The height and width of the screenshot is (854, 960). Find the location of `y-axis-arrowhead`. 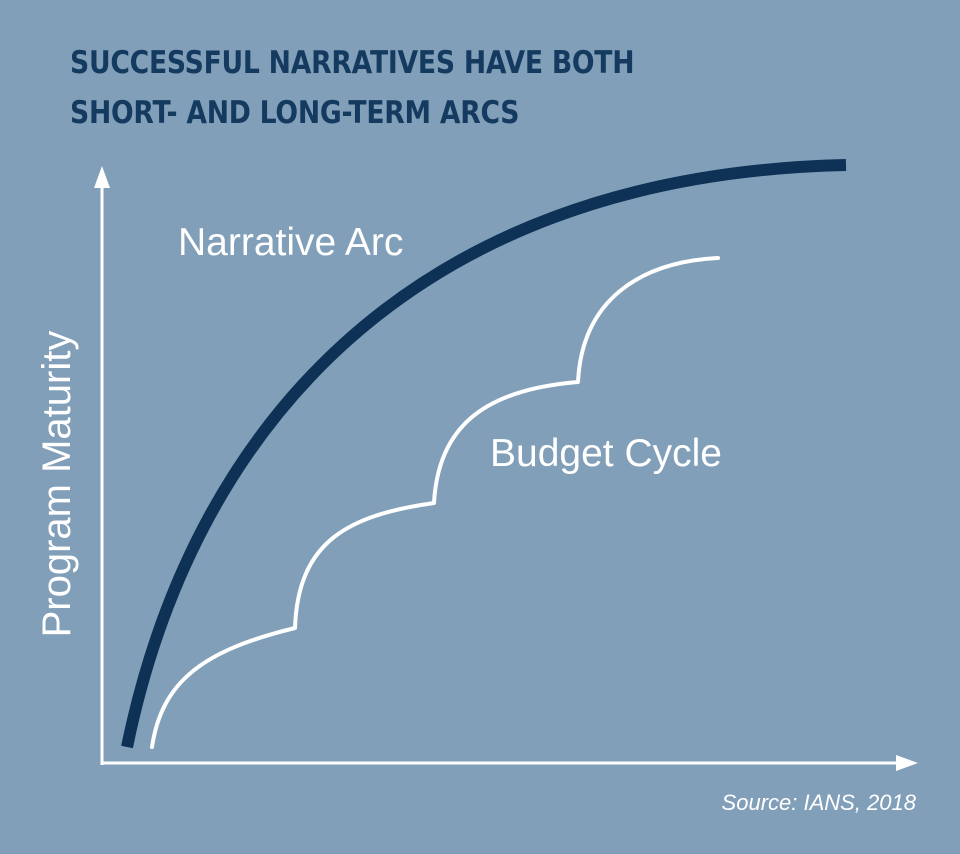

y-axis-arrowhead is located at coordinates (102, 177).